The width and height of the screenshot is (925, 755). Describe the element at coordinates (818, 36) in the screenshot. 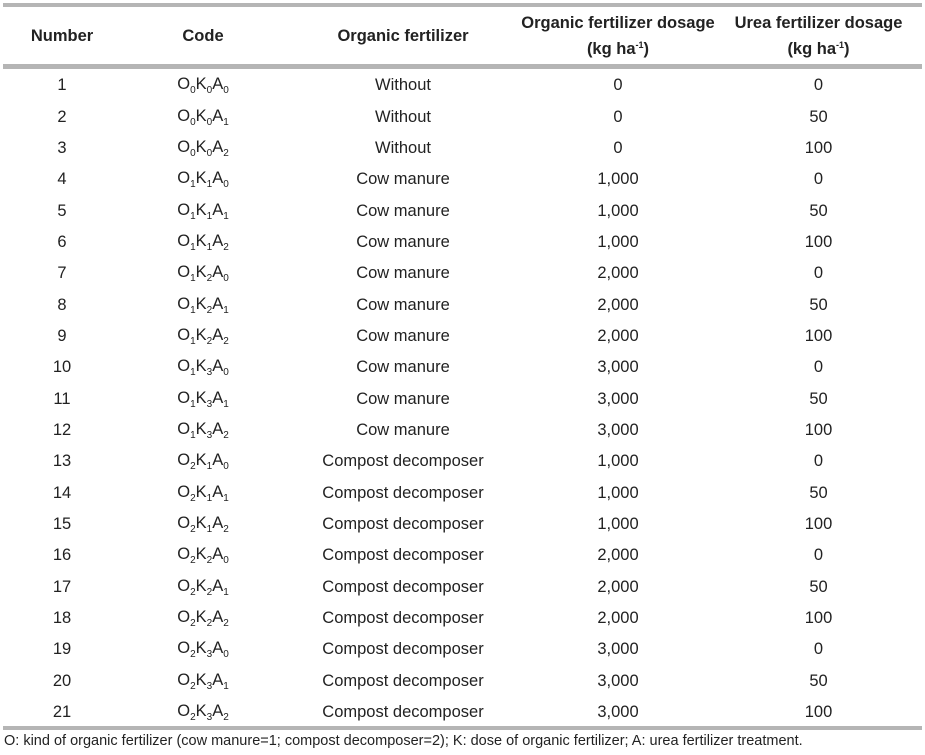

I see `header-urea-dosage: Urea fertilizer dosage (kg ha-1)` at that location.